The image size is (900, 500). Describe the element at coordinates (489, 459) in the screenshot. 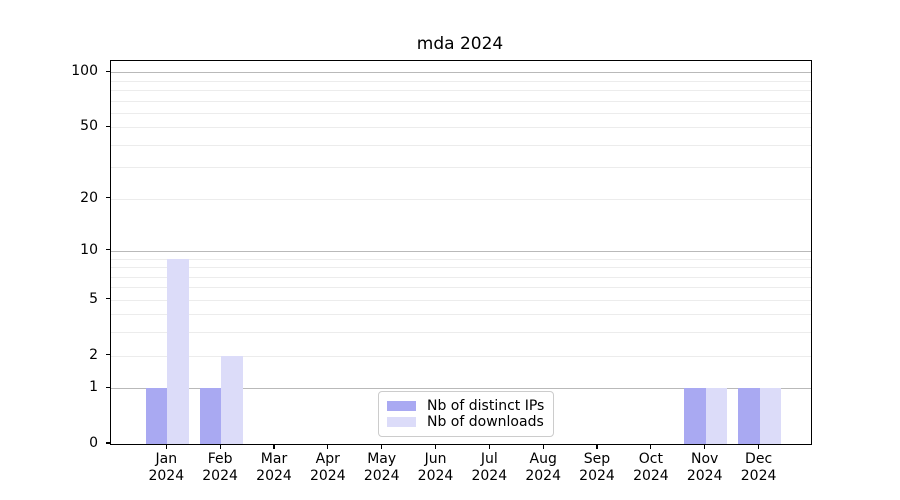

I see `x-tick-month: Jul` at that location.